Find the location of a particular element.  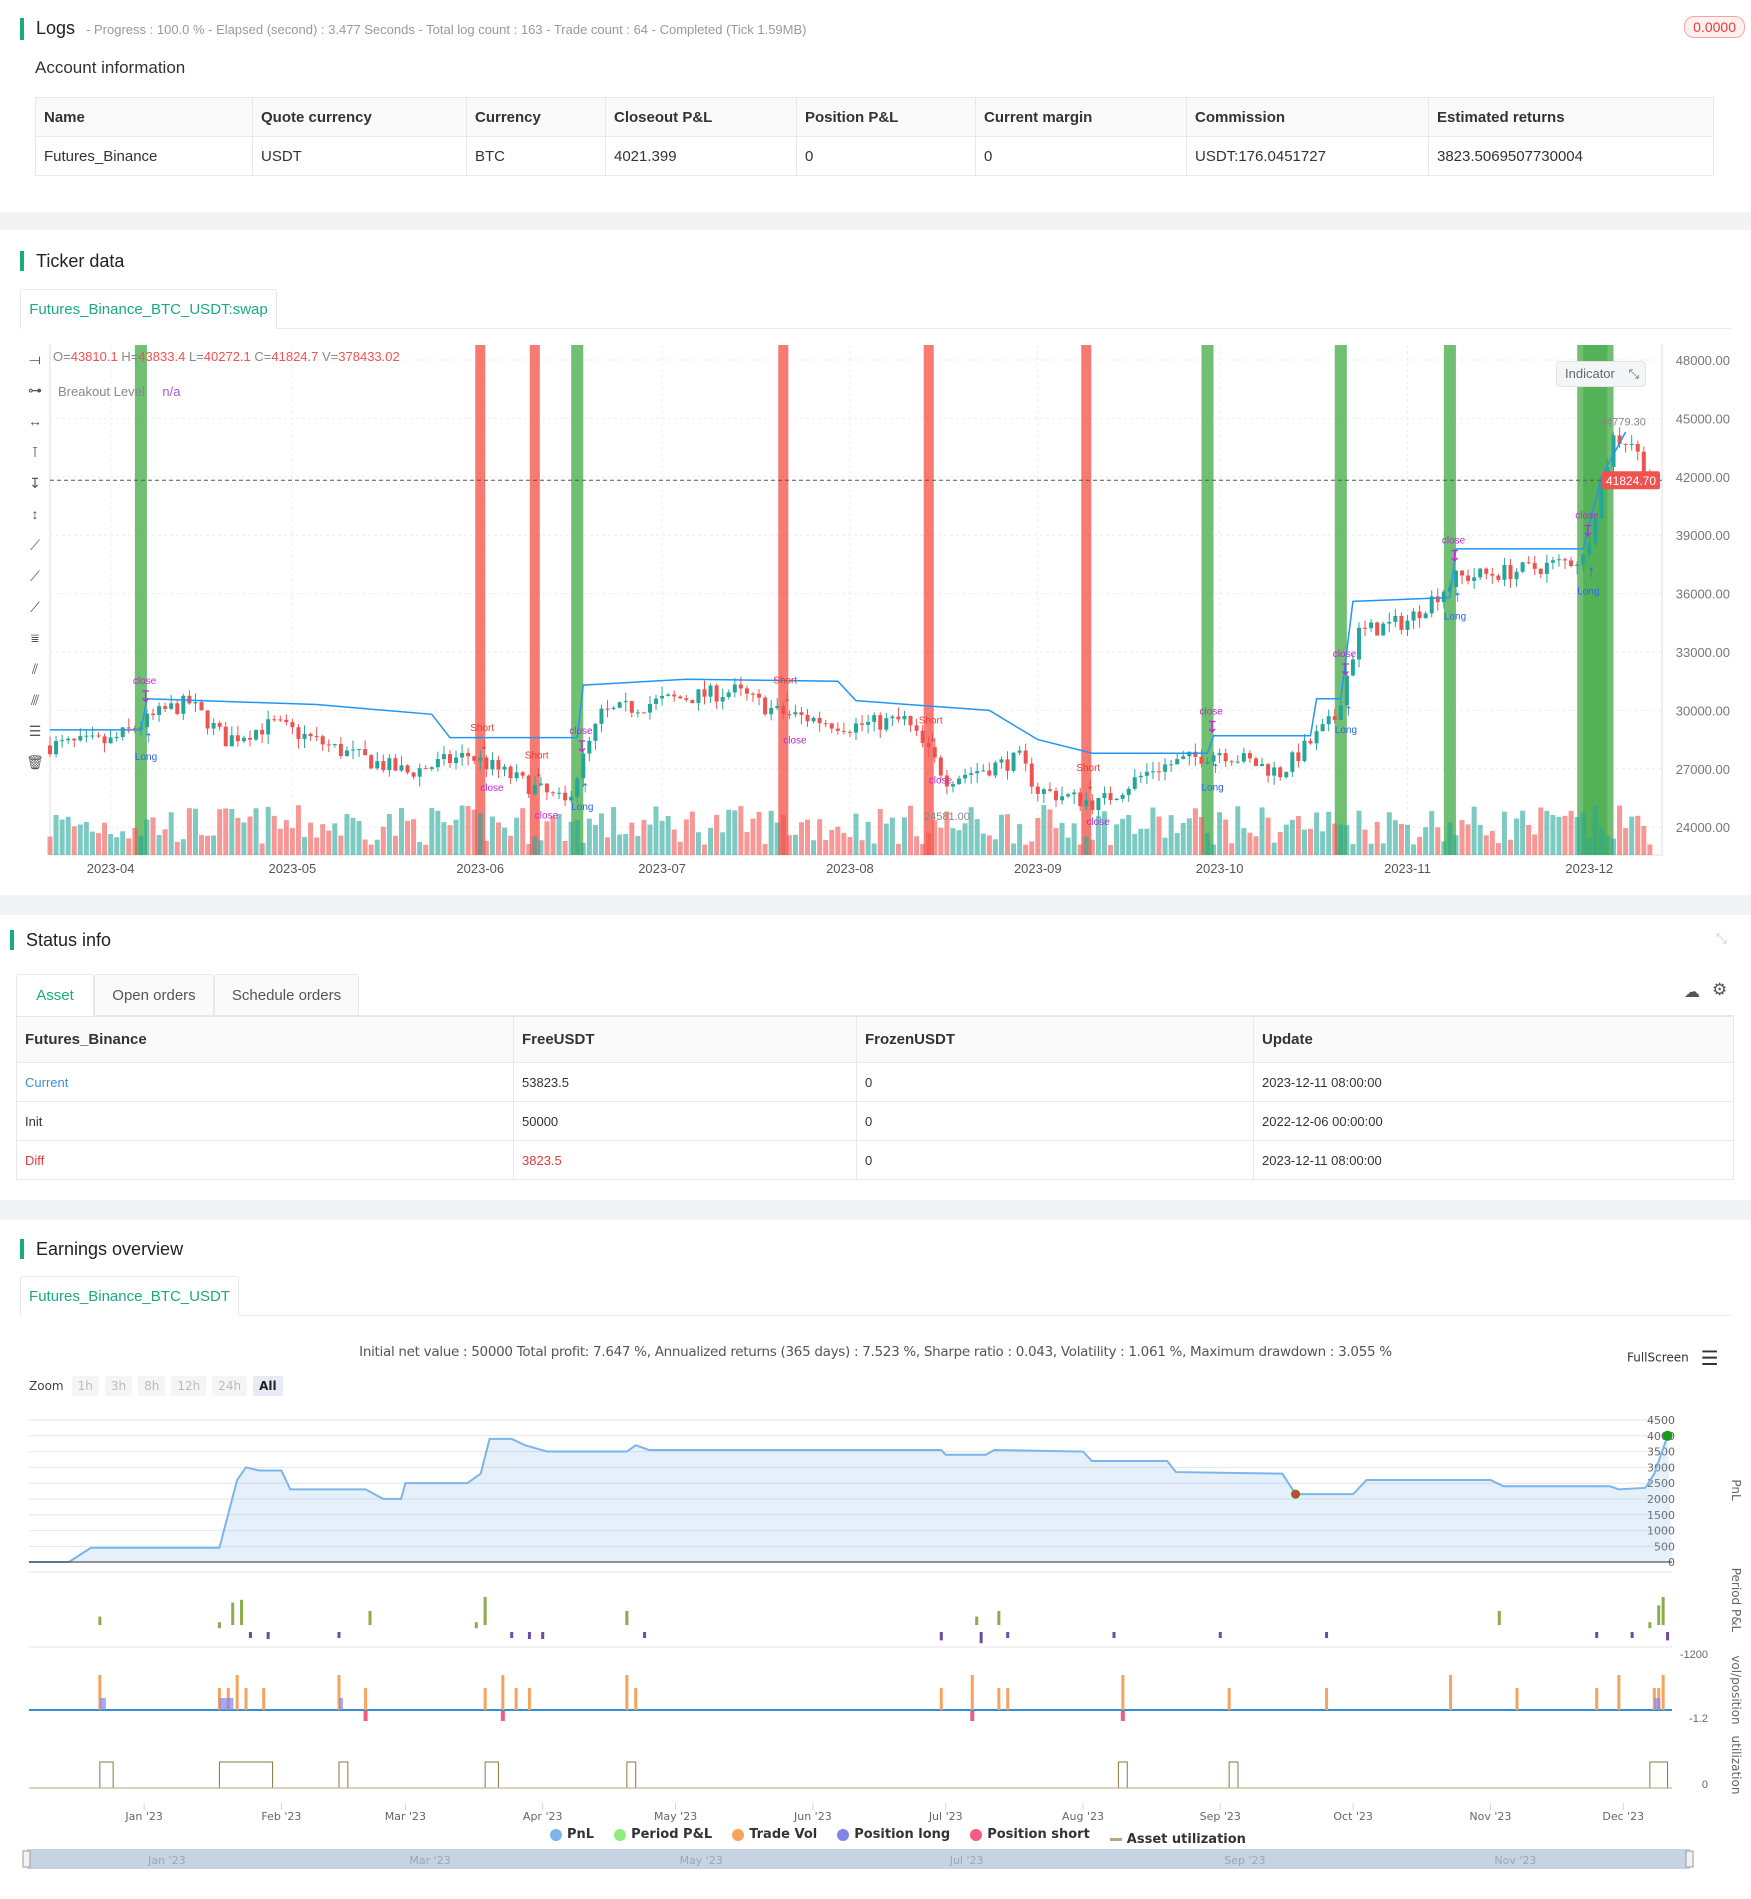

horizontal-segment-tool-icon: ↔ is located at coordinates (35, 421).